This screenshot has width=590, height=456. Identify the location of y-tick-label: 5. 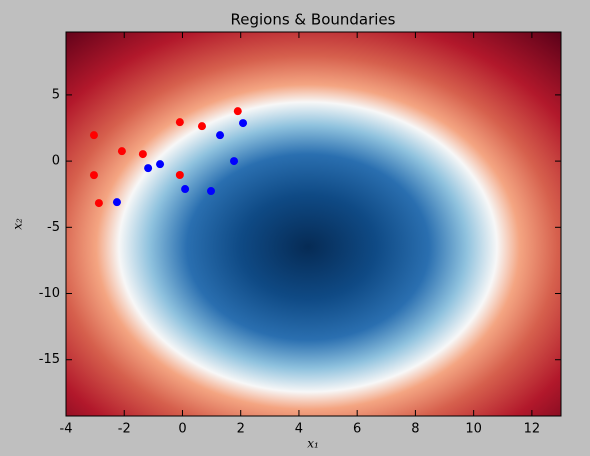
(56, 94).